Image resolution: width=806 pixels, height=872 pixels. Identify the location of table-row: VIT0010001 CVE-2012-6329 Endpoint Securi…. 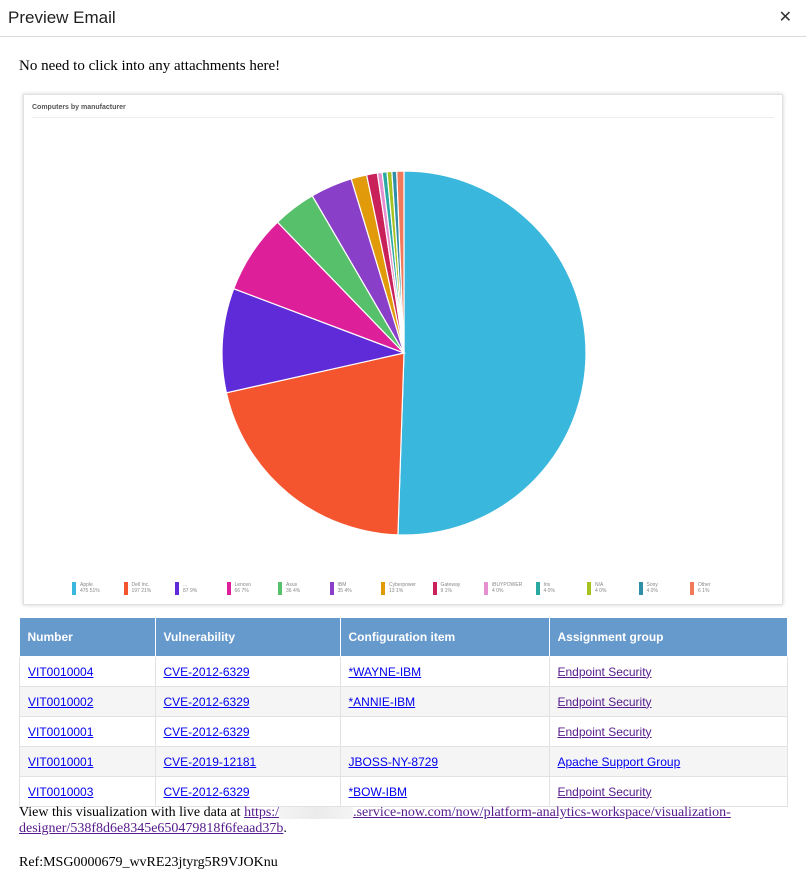
(403, 731).